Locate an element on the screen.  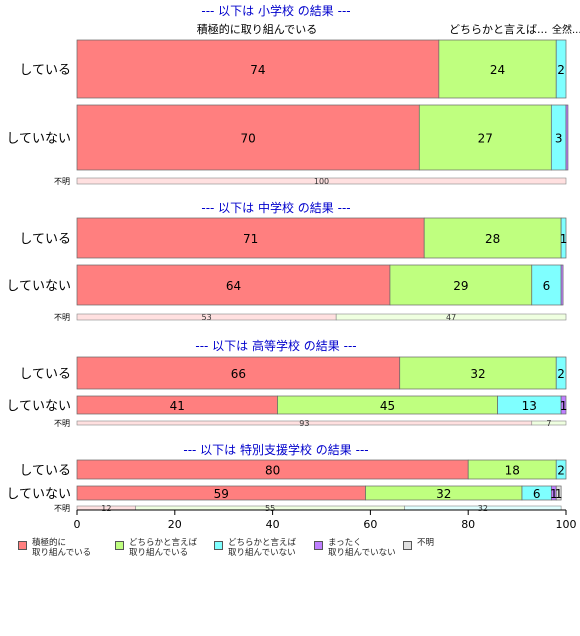
bar-value-label: 45 is located at coordinates (387, 406).